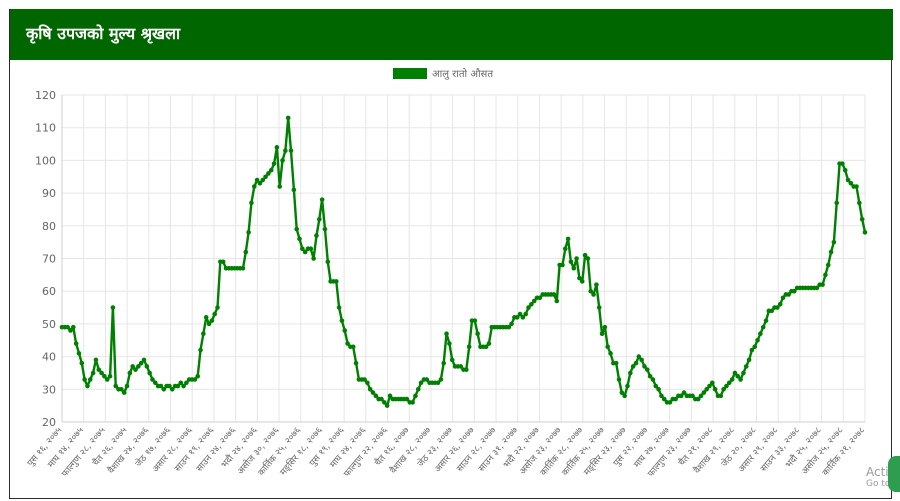  I want to click on card-header: कृषि उपजको मुल्य श्रृखला, so click(451, 34).